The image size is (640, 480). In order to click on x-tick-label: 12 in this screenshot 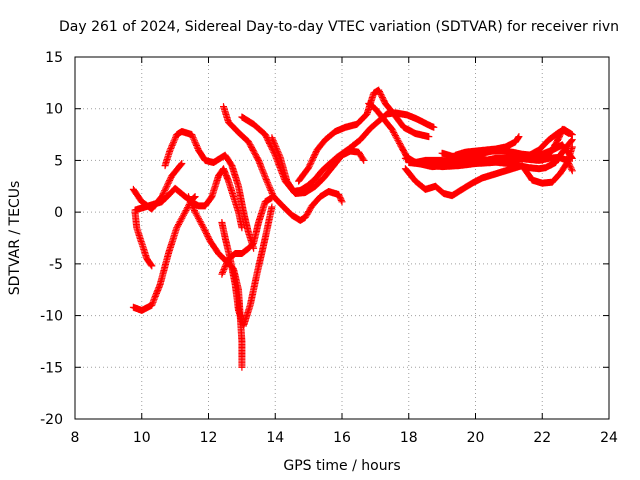, I will do `click(209, 438)`.